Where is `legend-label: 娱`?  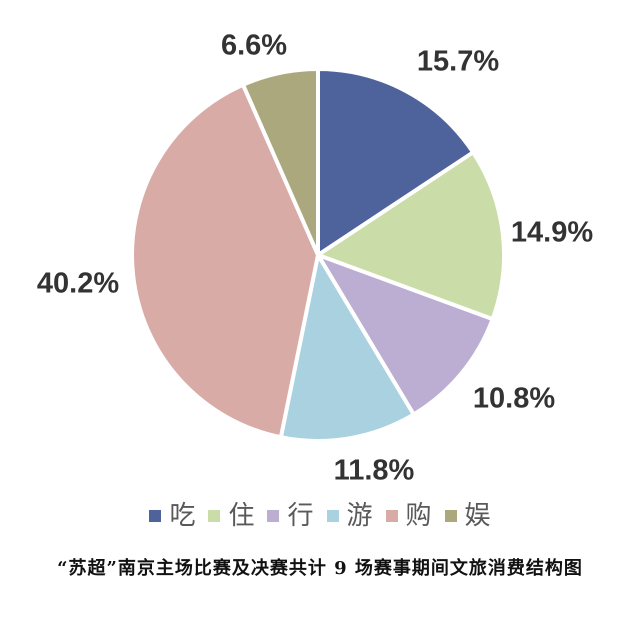
legend-label: 娱 is located at coordinates (477, 516).